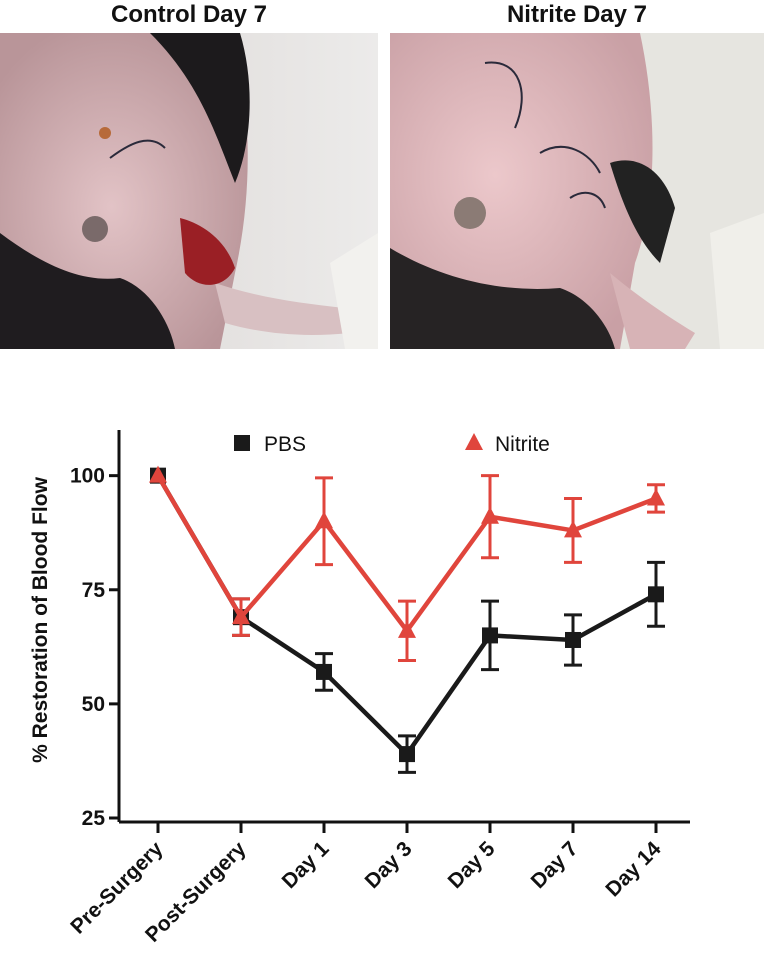  What do you see at coordinates (555, 865) in the screenshot?
I see `x-tick-label-5: Day 7` at bounding box center [555, 865].